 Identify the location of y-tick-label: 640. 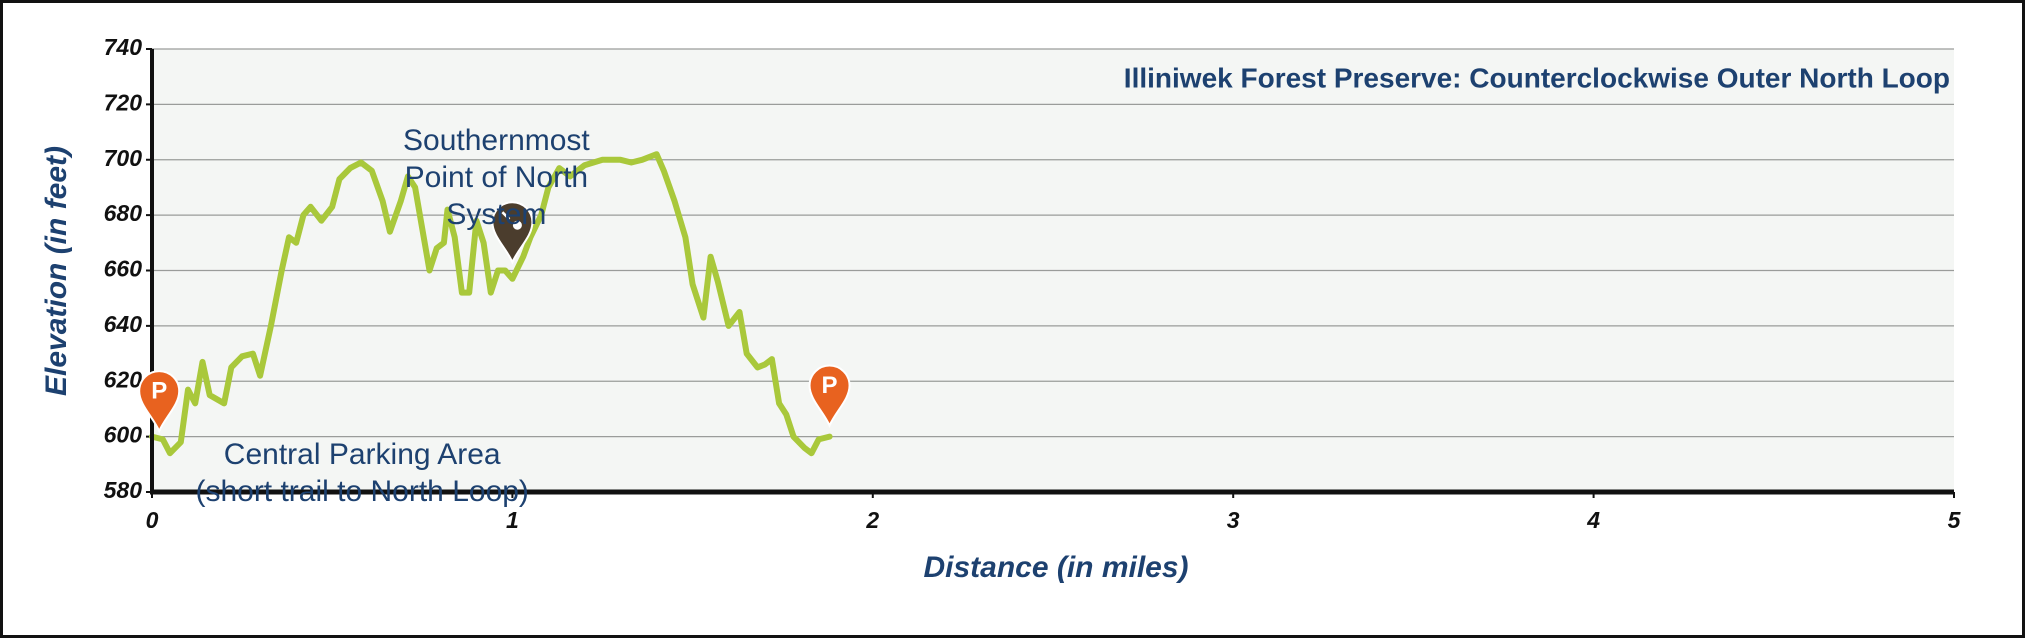
(123, 324).